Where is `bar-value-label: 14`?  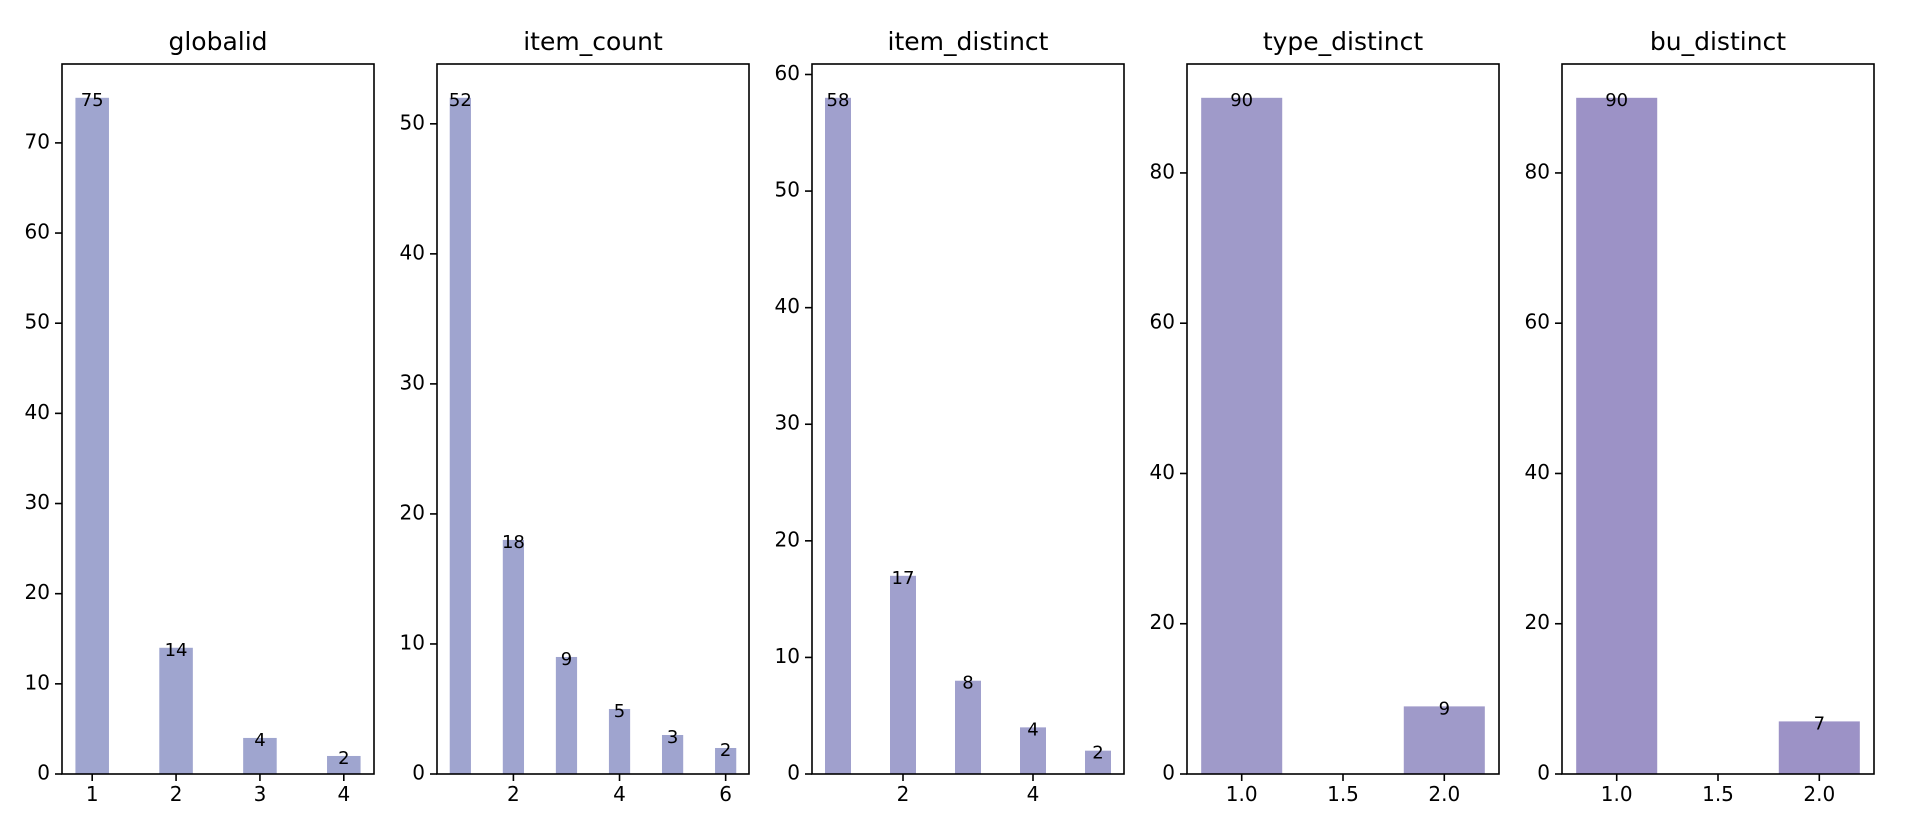 bar-value-label: 14 is located at coordinates (176, 650).